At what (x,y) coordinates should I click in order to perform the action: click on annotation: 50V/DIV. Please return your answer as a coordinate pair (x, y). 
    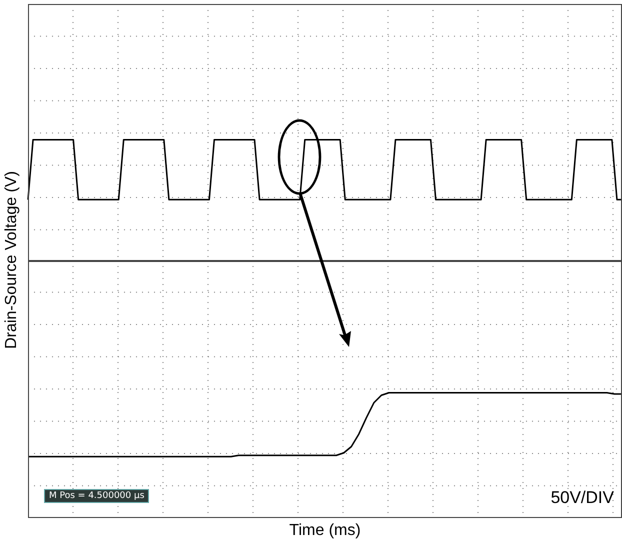
    Looking at the image, I should click on (582, 498).